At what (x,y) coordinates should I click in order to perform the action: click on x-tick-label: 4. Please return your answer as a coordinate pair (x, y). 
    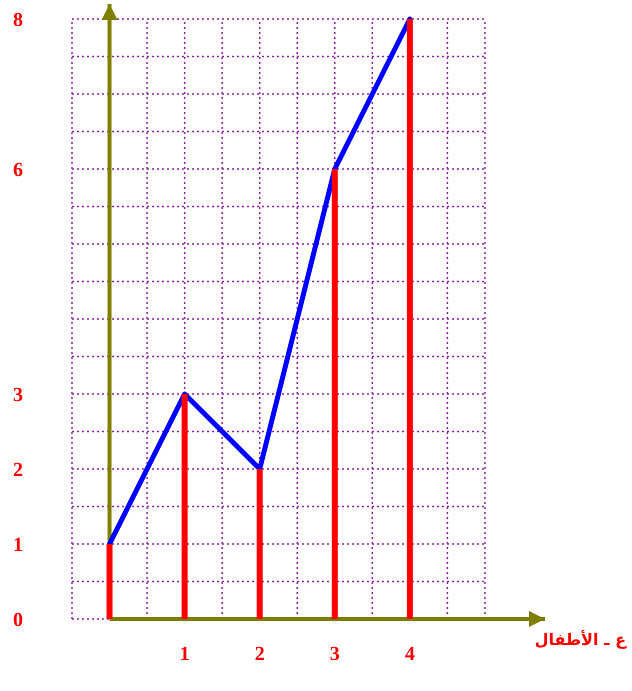
    Looking at the image, I should click on (409, 654).